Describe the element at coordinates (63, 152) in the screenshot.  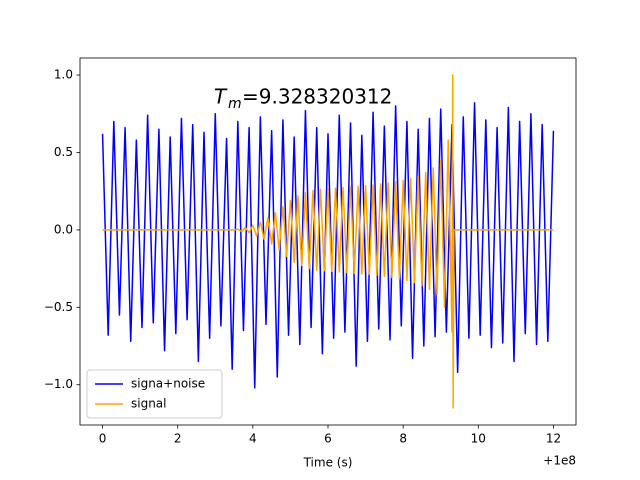
I see `y-tick-label: 0.5` at that location.